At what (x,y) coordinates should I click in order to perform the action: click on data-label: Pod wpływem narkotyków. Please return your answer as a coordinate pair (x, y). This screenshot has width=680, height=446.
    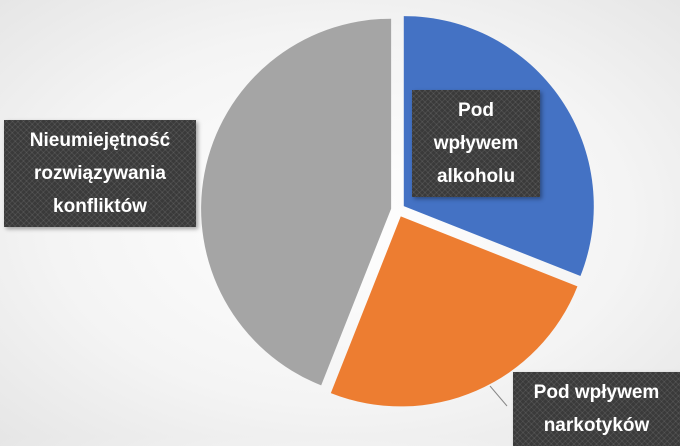
    Looking at the image, I should click on (596, 409).